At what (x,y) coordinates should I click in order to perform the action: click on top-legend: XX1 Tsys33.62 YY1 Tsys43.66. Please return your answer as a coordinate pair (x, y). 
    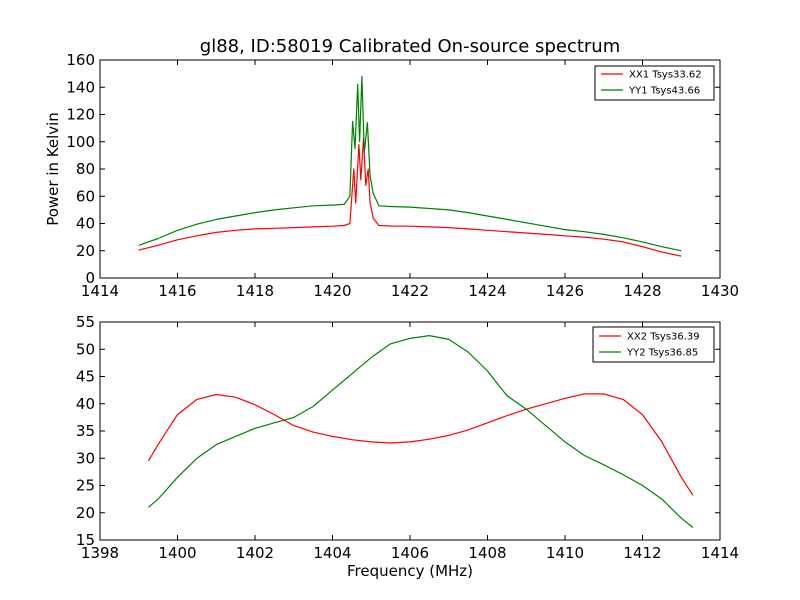
    Looking at the image, I should click on (654, 83).